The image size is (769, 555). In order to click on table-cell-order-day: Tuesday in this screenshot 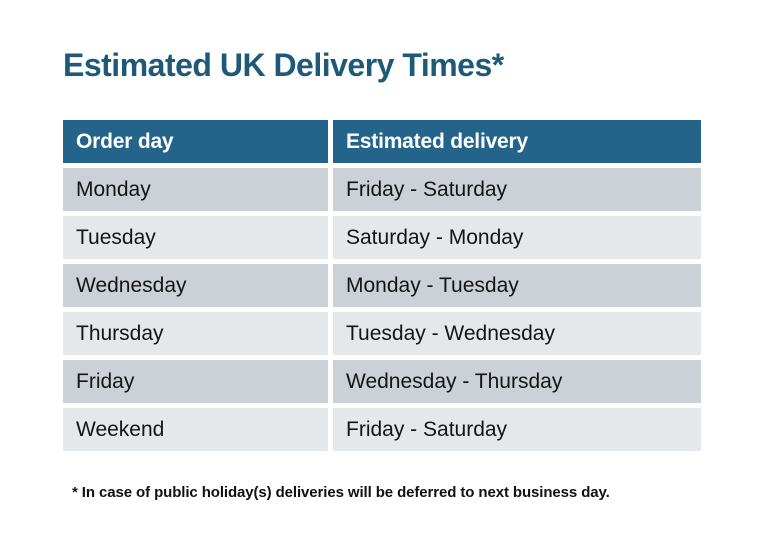, I will do `click(195, 237)`.